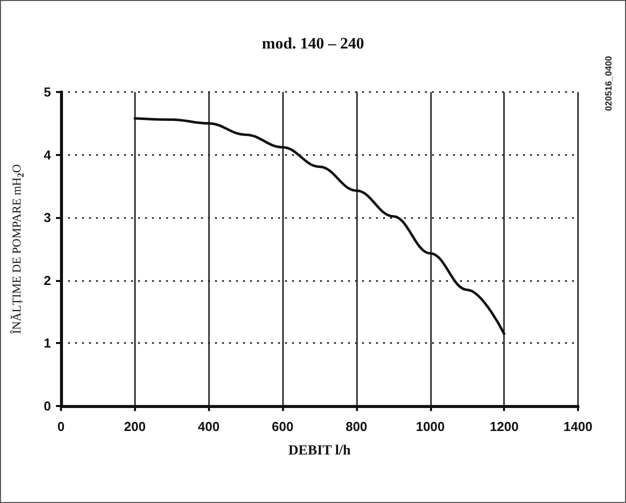 This screenshot has width=626, height=503. What do you see at coordinates (209, 426) in the screenshot?
I see `x-tick-label: 400` at bounding box center [209, 426].